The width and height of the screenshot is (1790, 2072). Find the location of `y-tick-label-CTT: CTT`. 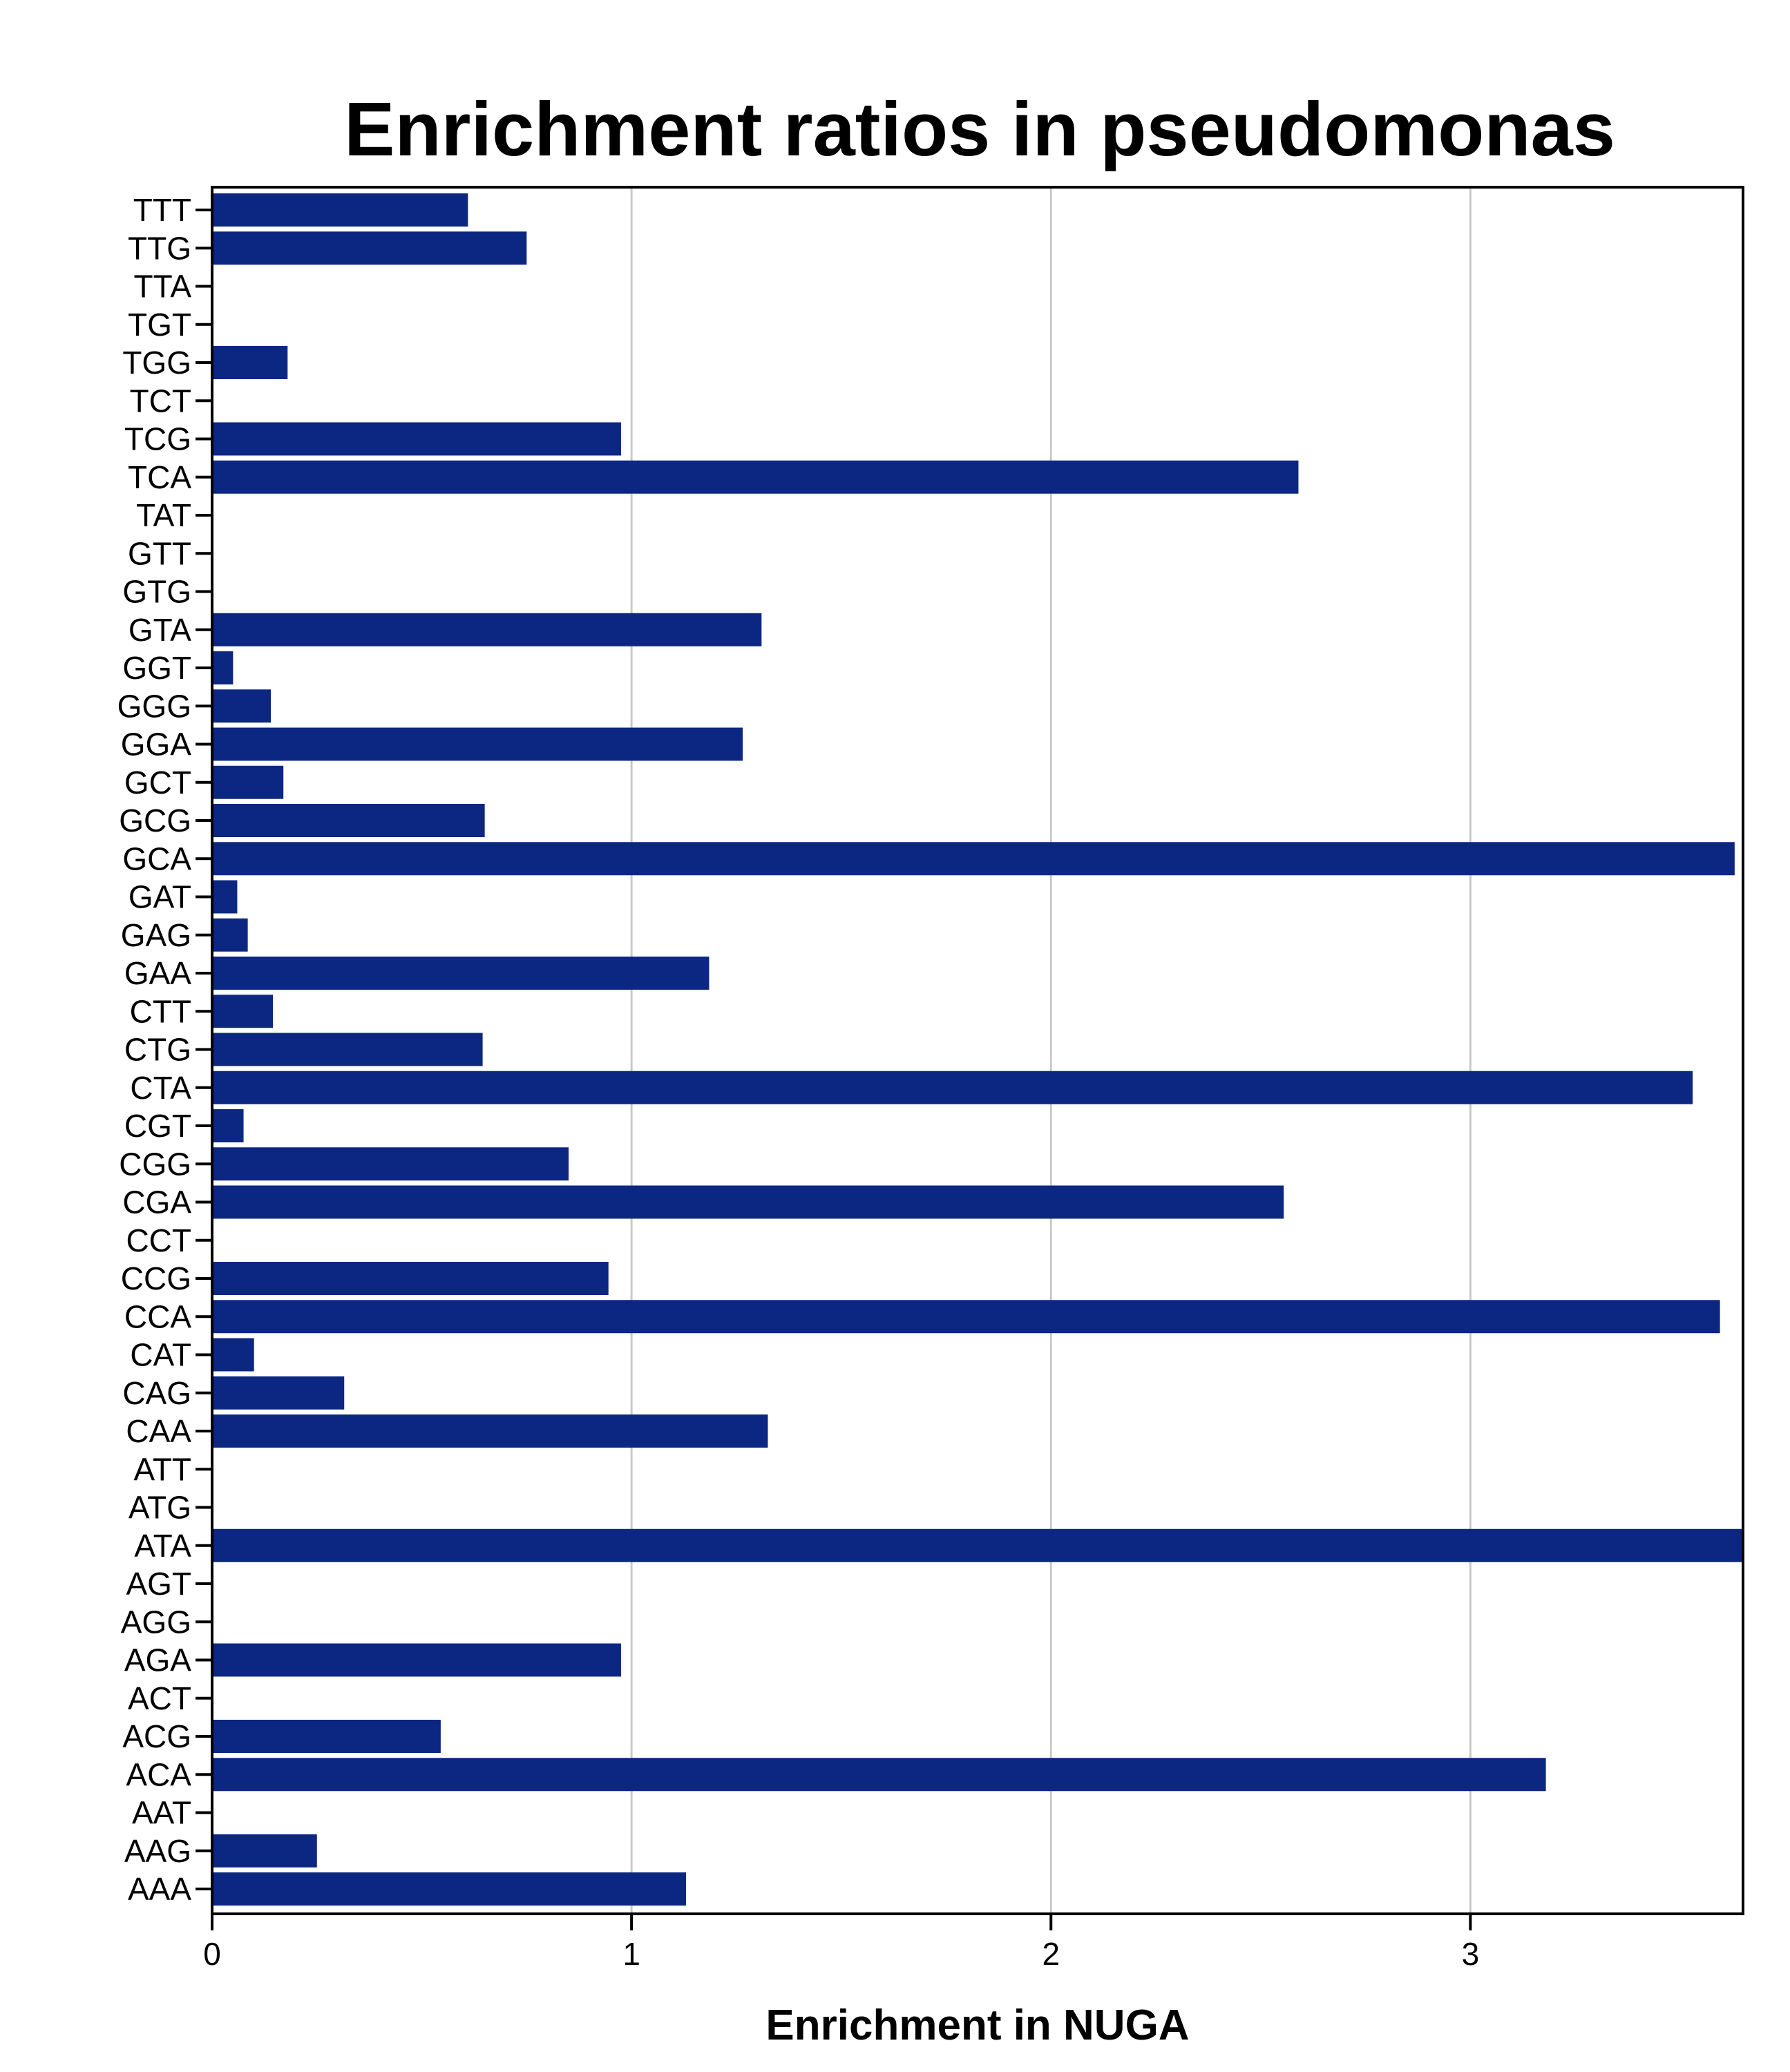

y-tick-label-CTT: CTT is located at coordinates (161, 1011).